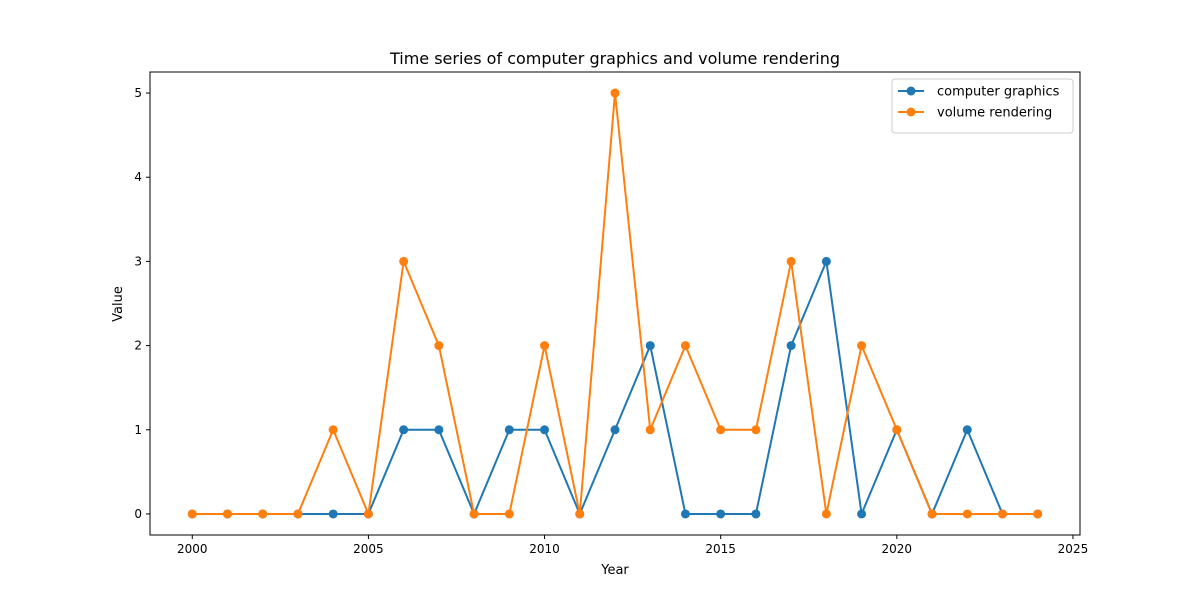  Describe the element at coordinates (138, 93) in the screenshot. I see `y-tick-label: 5` at that location.